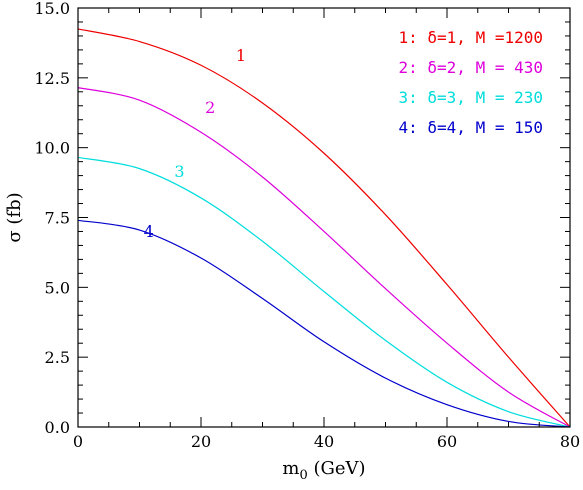  Describe the element at coordinates (471, 127) in the screenshot. I see `legend-entry-4: 4: δ=4, M = 150` at that location.